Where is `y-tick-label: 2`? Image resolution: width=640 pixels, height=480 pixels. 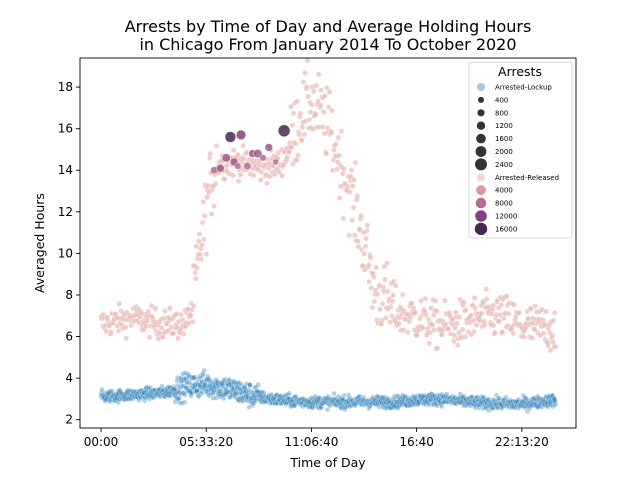 y-tick-label: 2 is located at coordinates (69, 420).